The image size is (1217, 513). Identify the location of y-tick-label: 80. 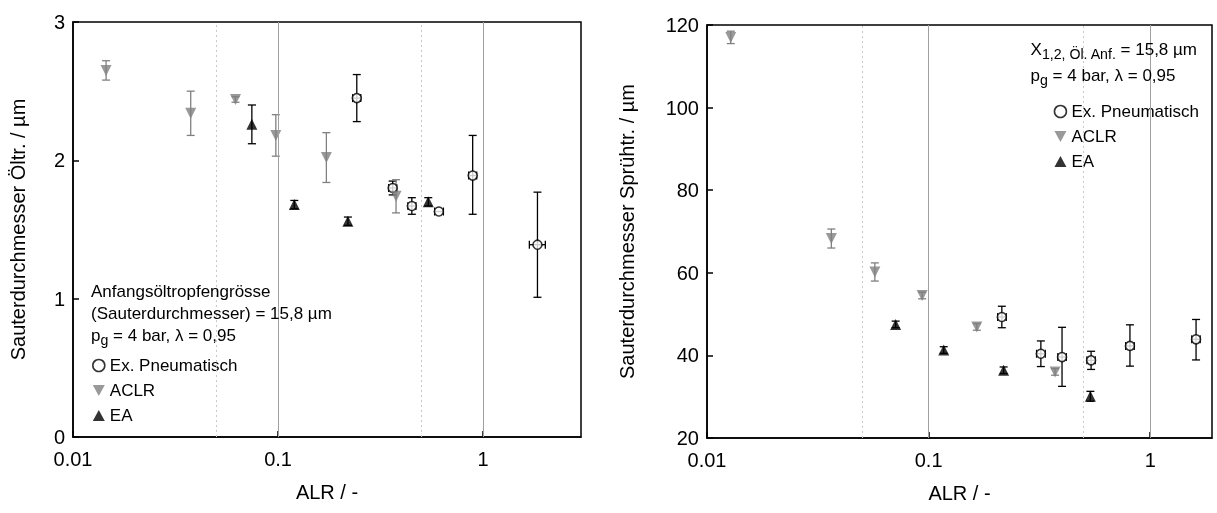
(687, 190).